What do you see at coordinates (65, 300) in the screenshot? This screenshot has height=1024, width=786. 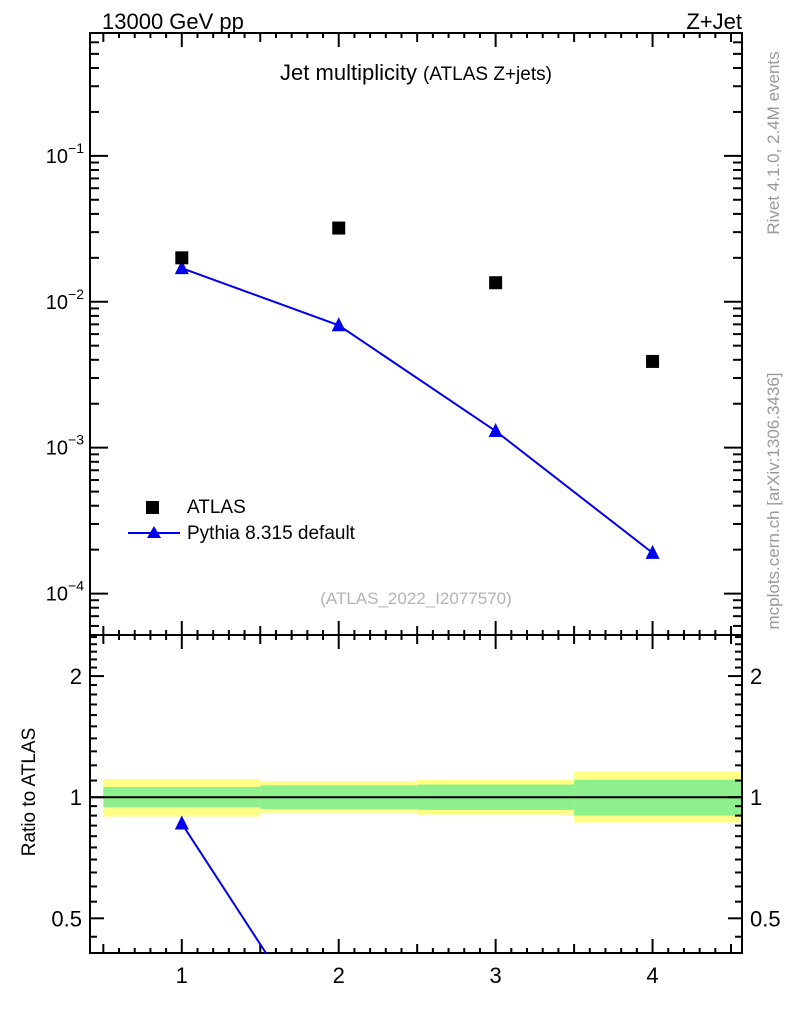 I see `y-tick-label: 10⁻²` at bounding box center [65, 300].